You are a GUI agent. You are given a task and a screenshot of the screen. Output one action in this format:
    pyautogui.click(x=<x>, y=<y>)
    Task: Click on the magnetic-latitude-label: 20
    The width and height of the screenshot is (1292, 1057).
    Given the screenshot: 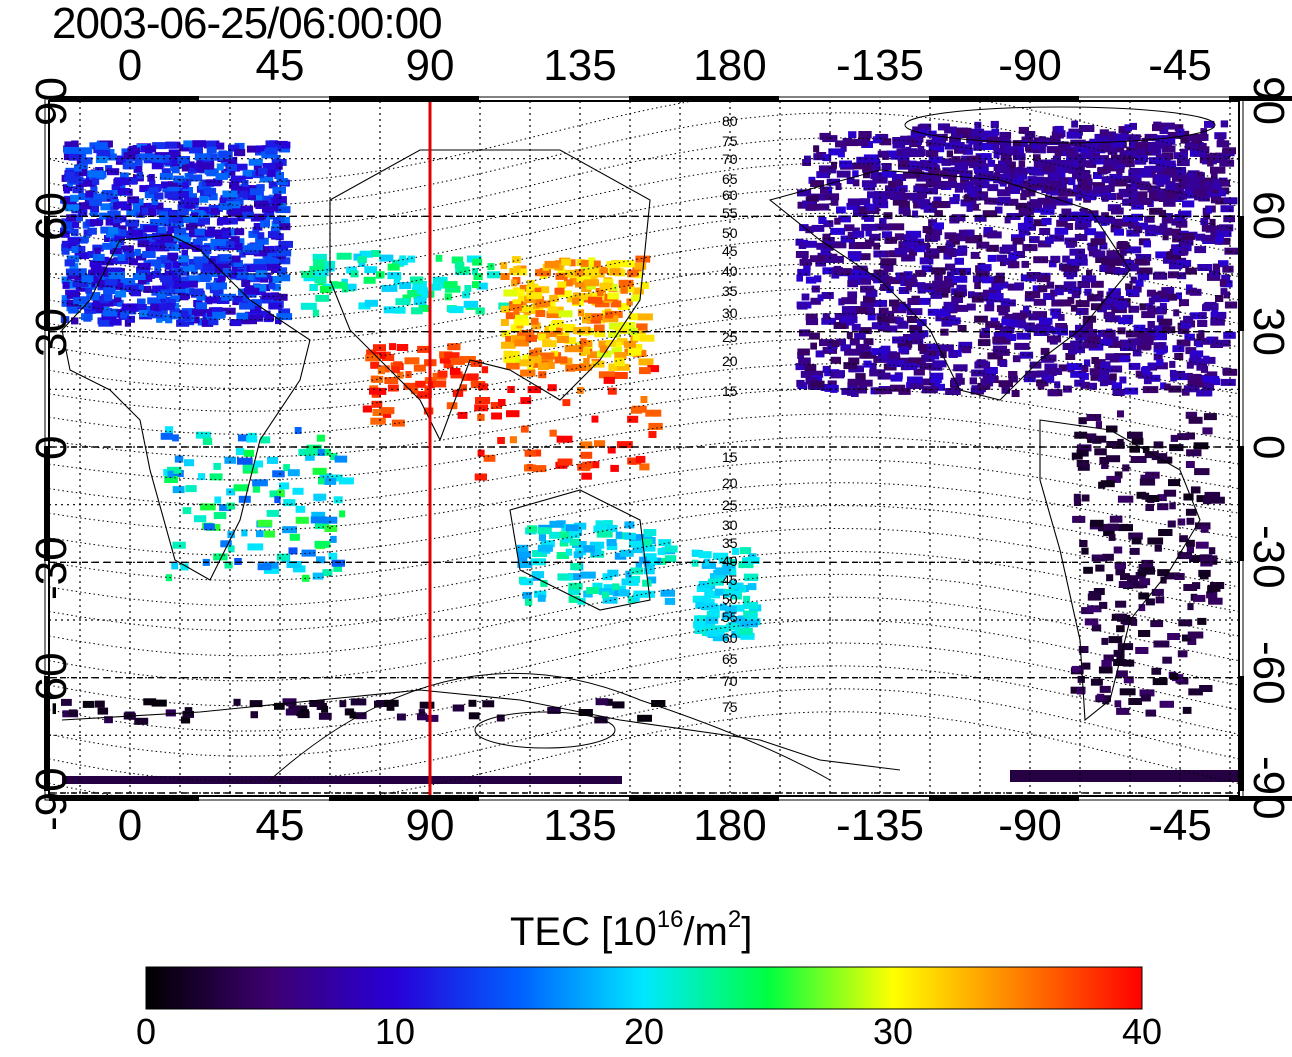 What is the action you would take?
    pyautogui.click(x=730, y=483)
    